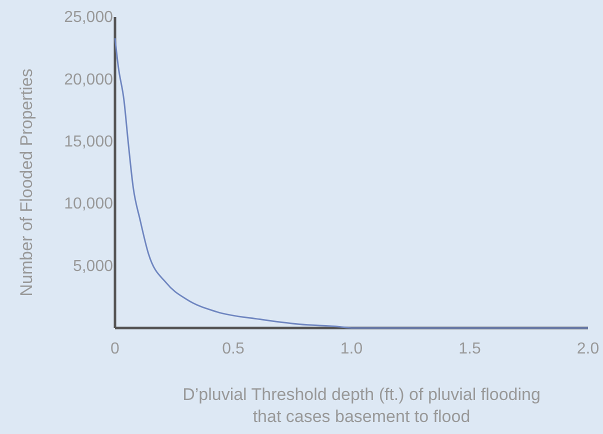 The width and height of the screenshot is (603, 434). What do you see at coordinates (93, 266) in the screenshot?
I see `y-tick-label: 5,000` at bounding box center [93, 266].